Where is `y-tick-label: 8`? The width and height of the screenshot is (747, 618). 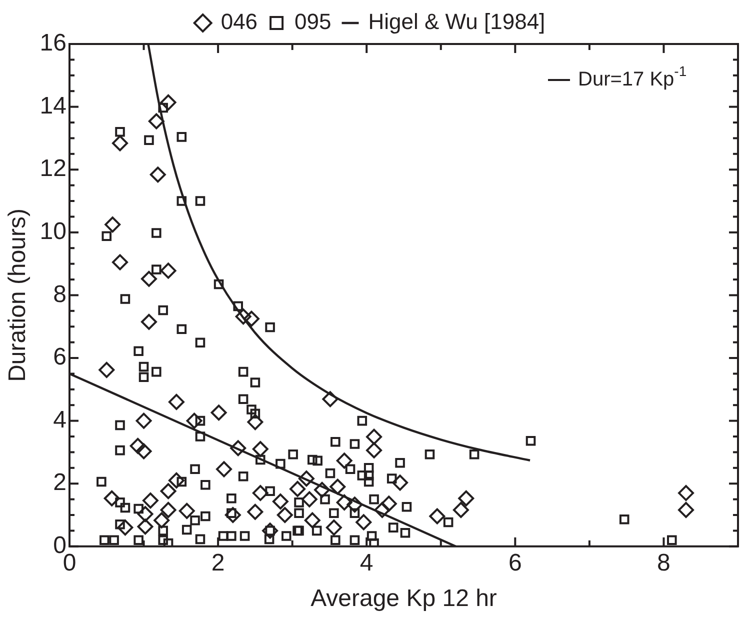
y-tick-label: 8 is located at coordinates (59, 294).